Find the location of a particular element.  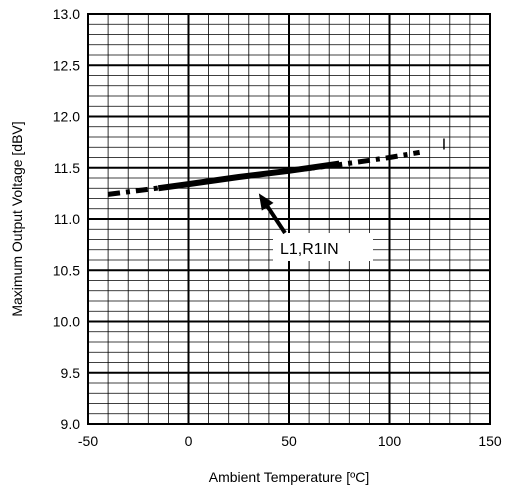

series-layer is located at coordinates (264, 173).